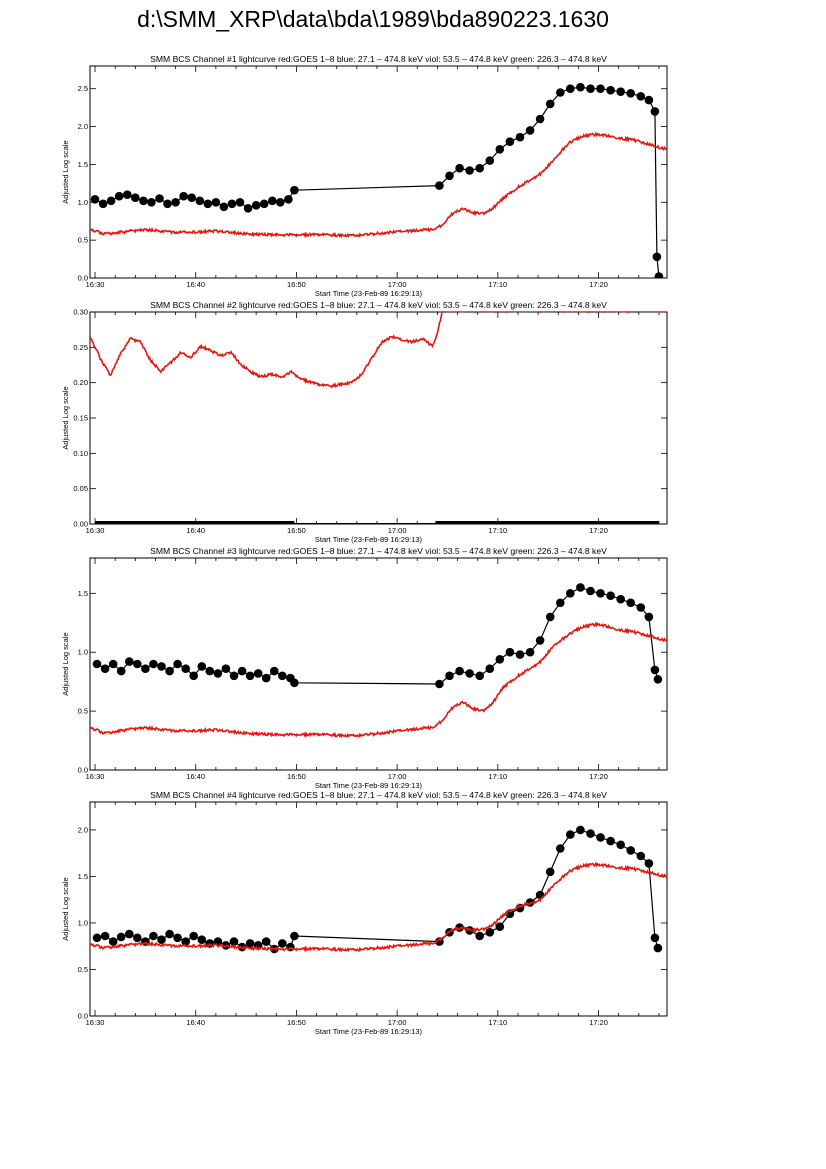 The width and height of the screenshot is (826, 1169). What do you see at coordinates (83, 829) in the screenshot?
I see `y-tick-label: 2.0` at bounding box center [83, 829].